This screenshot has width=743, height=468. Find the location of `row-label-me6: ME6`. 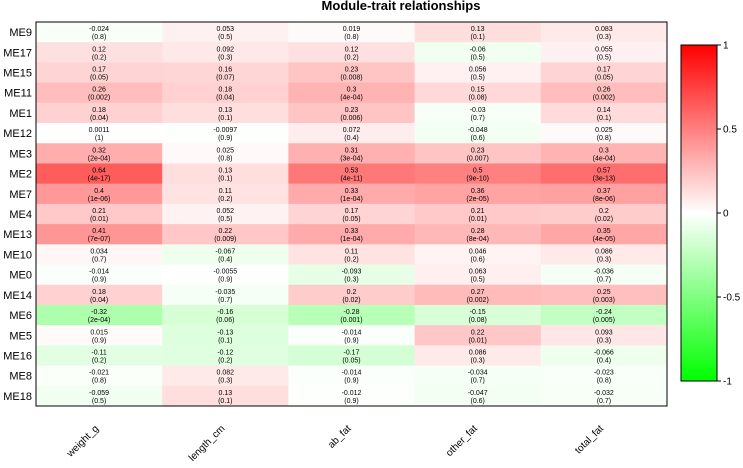

row-label-me6: ME6 is located at coordinates (20, 316).